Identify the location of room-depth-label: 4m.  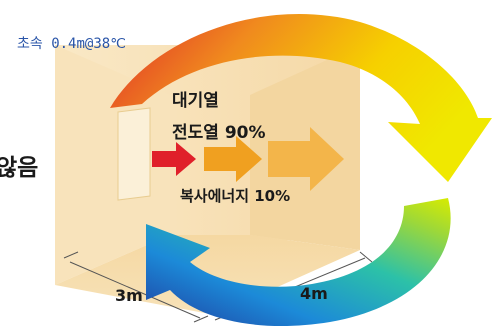
(314, 293).